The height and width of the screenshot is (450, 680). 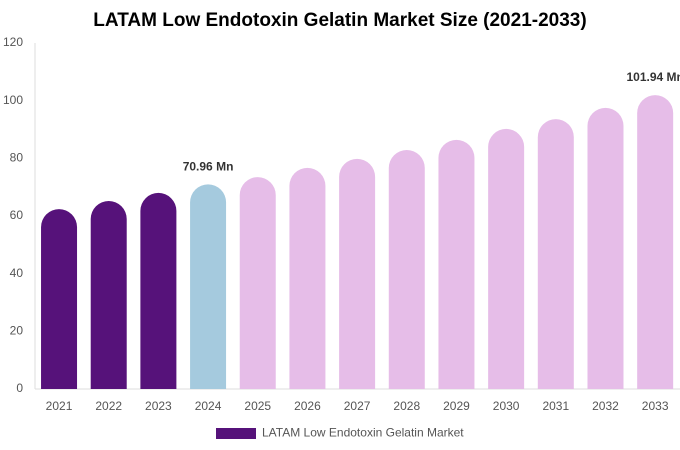 I want to click on y-tick-label: 100, so click(x=13, y=100).